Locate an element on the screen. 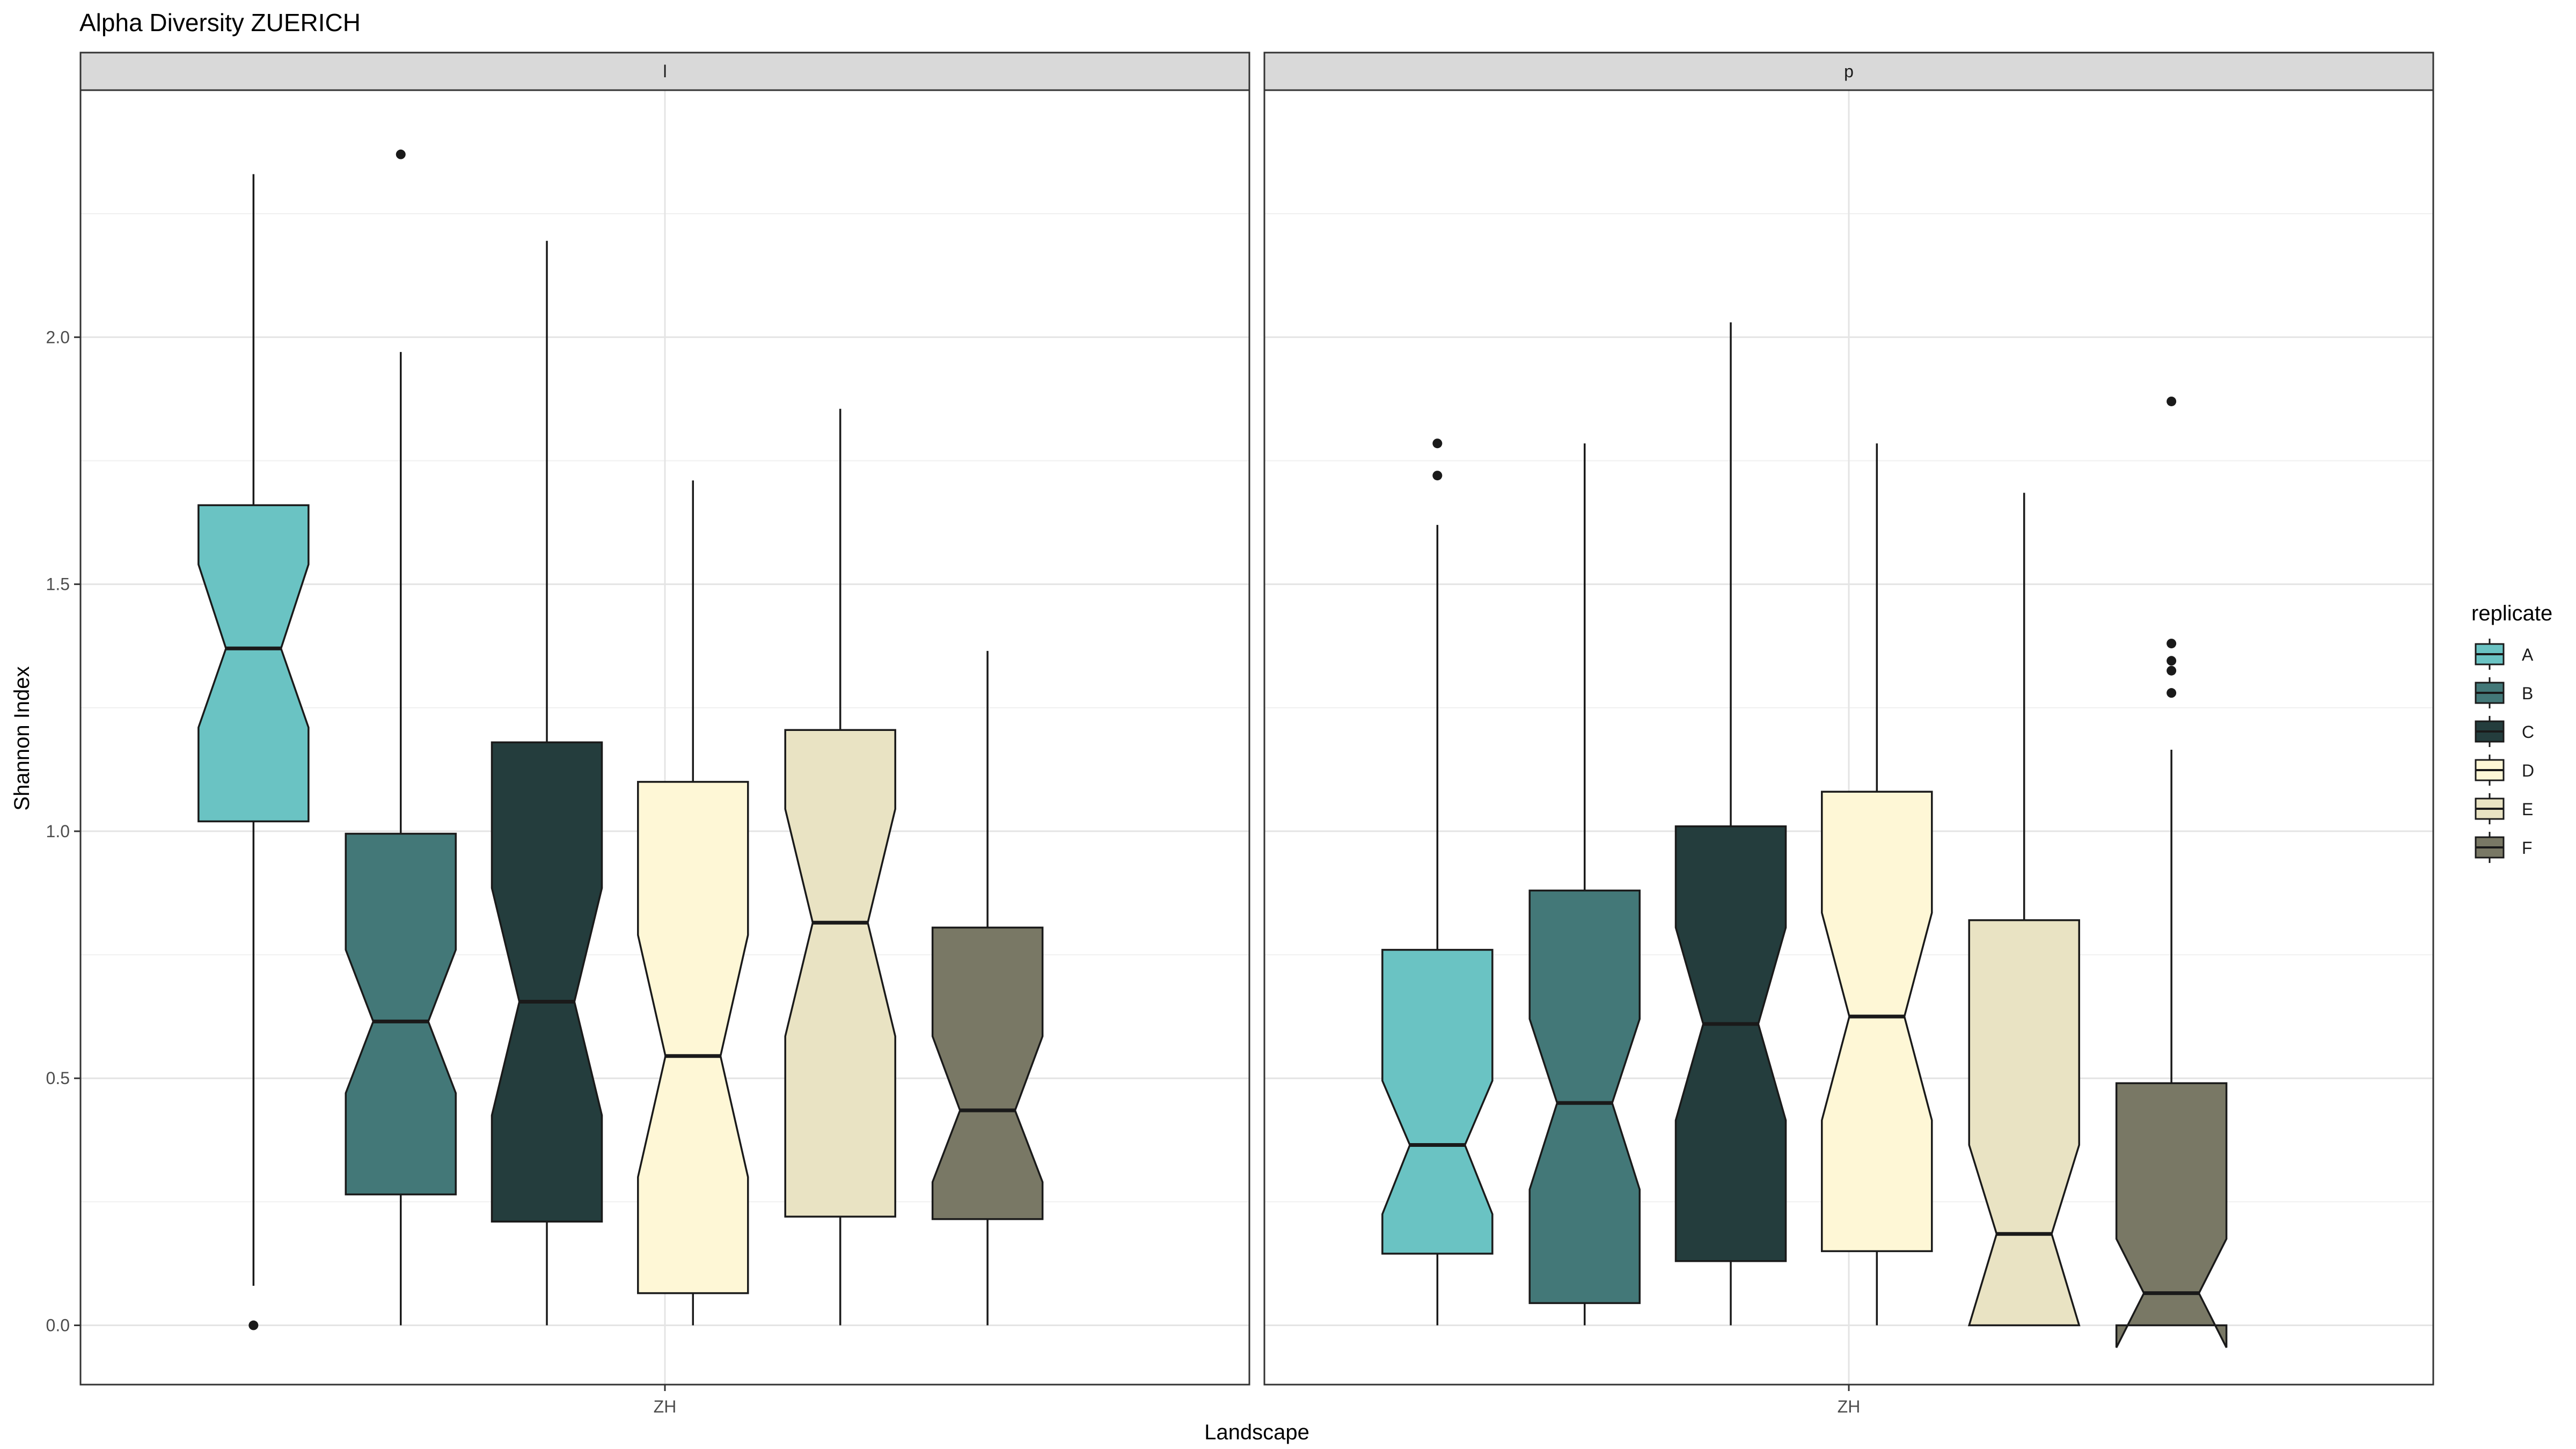  box-p-D is located at coordinates (1877, 884).